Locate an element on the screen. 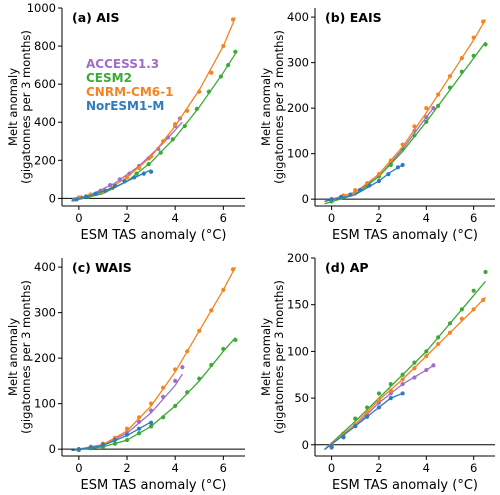 Image resolution: width=500 pixels, height=495 pixels. y-tick-label: 400 is located at coordinates (45, 267).